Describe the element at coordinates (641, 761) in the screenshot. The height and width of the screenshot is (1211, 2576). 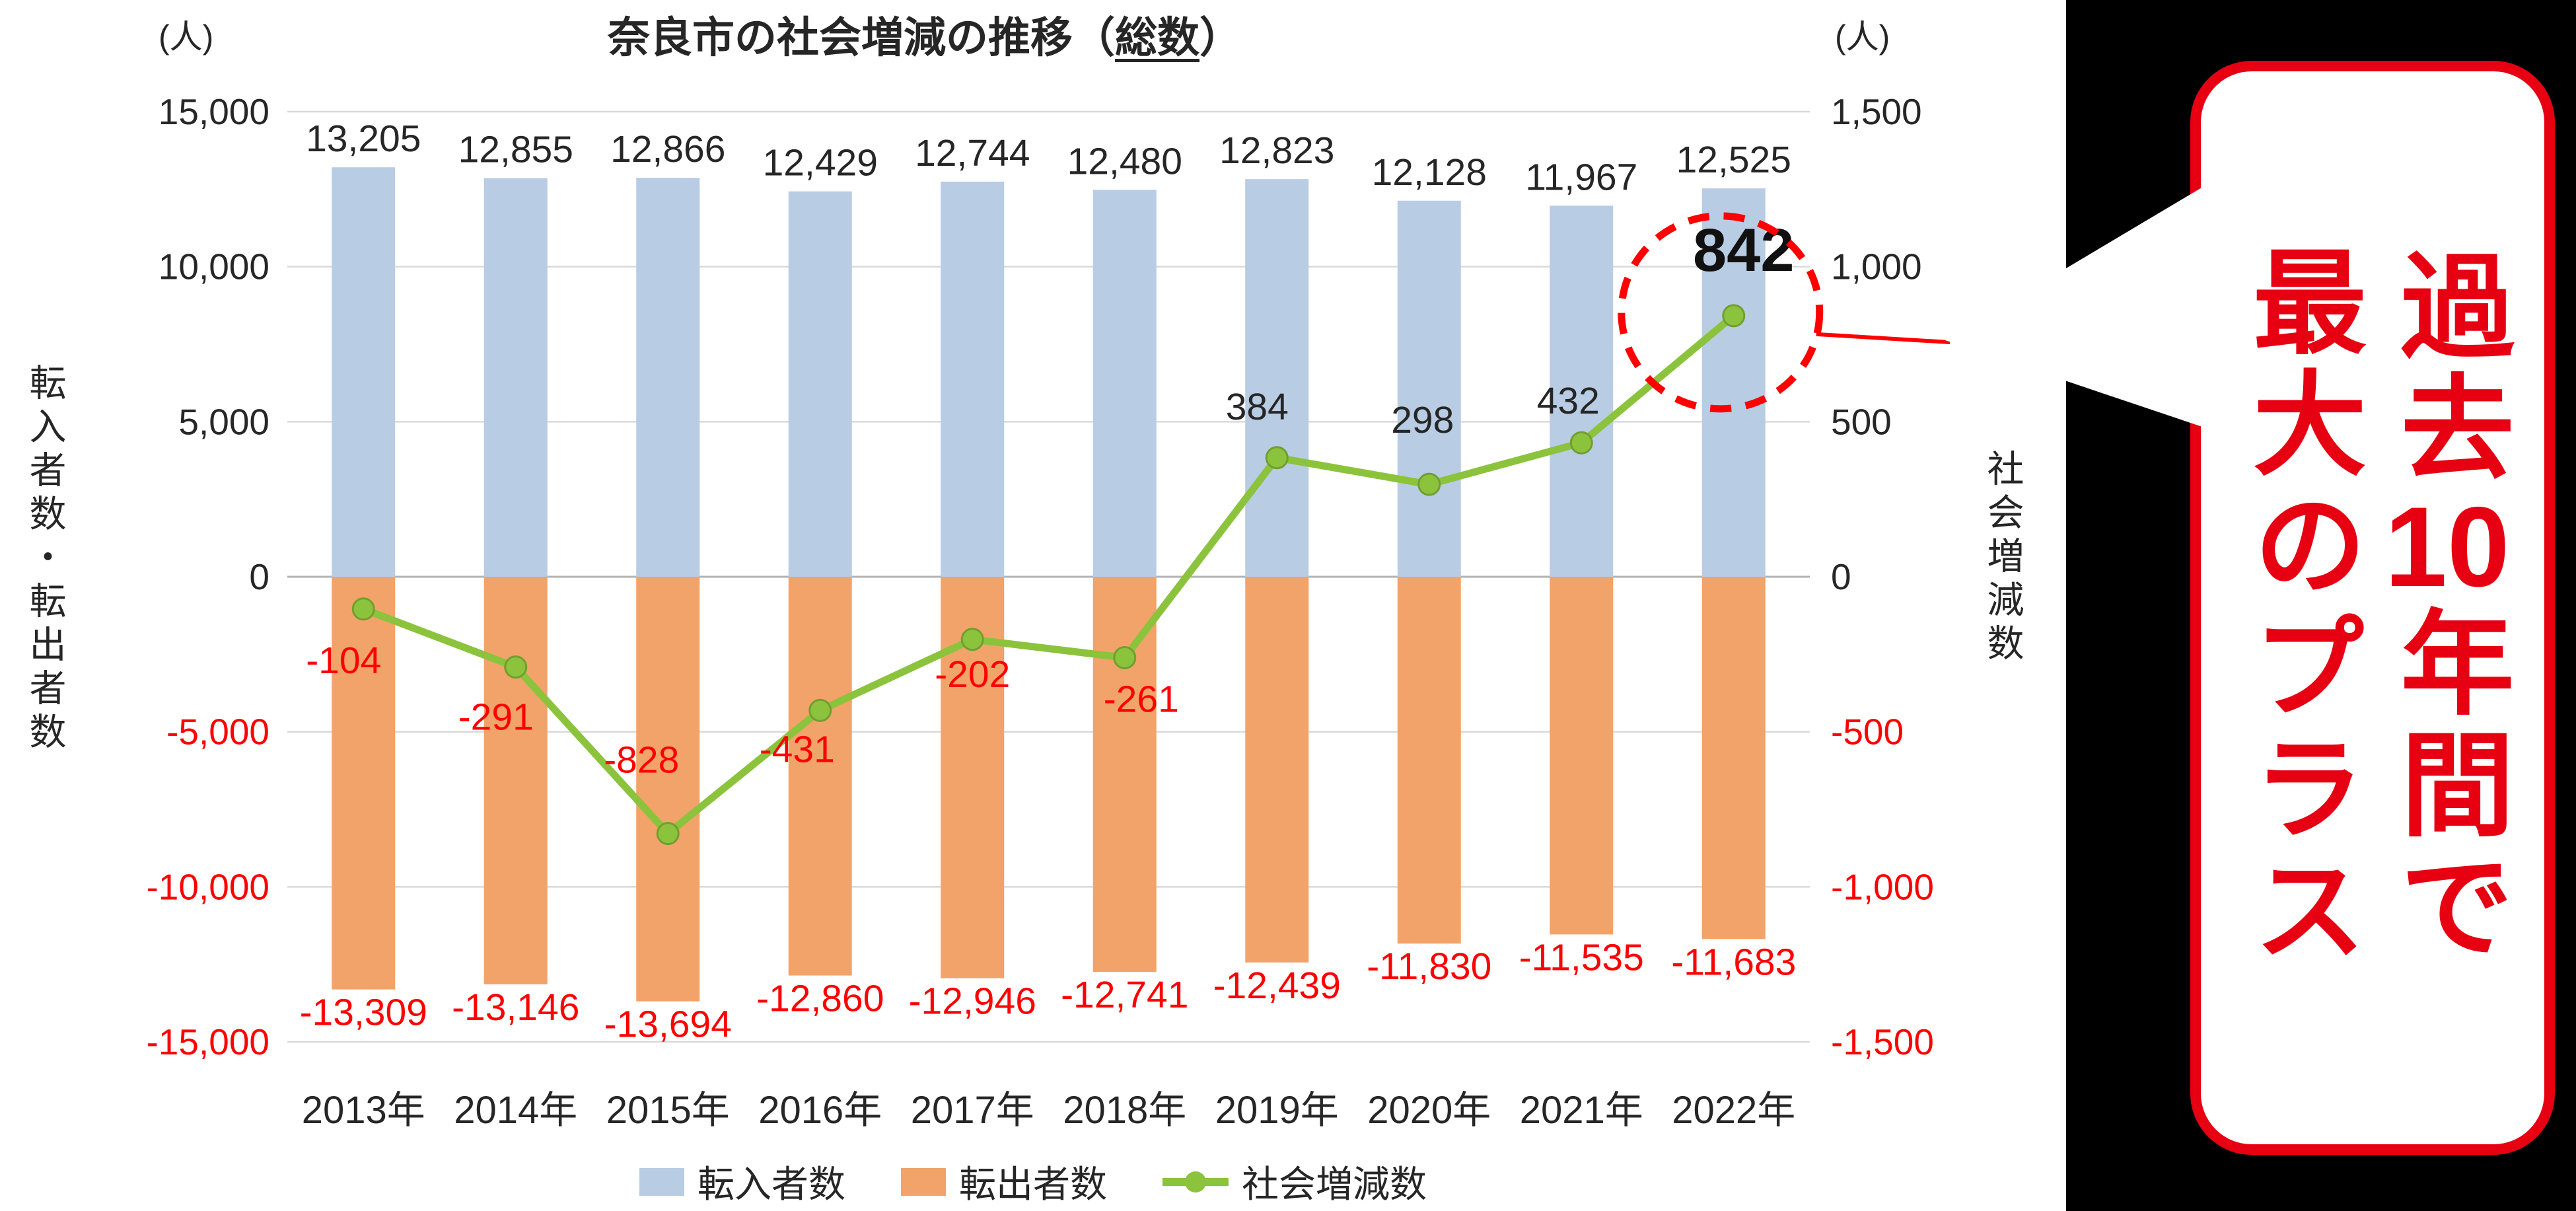
I see `line-value-label: -828` at that location.